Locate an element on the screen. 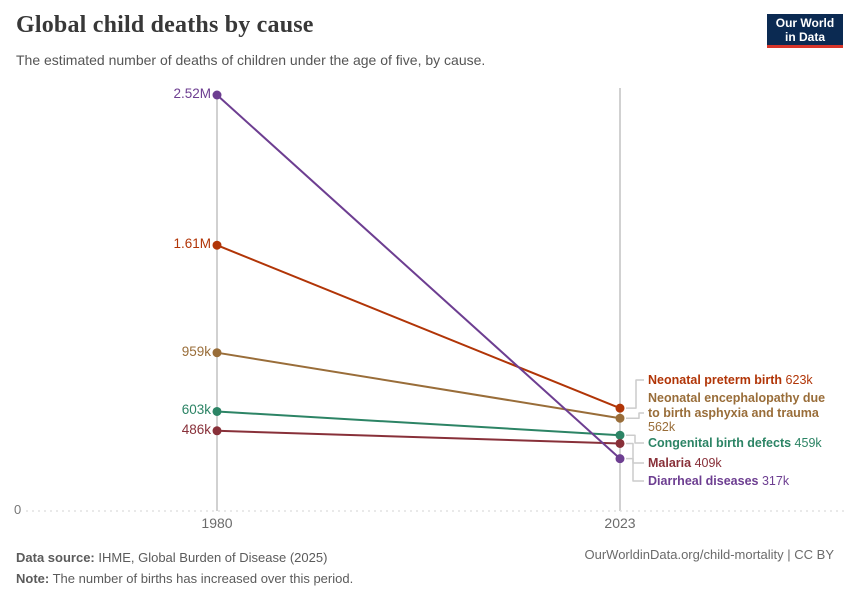  series-end-label: Congenital birth defects 459k is located at coordinates (735, 443).